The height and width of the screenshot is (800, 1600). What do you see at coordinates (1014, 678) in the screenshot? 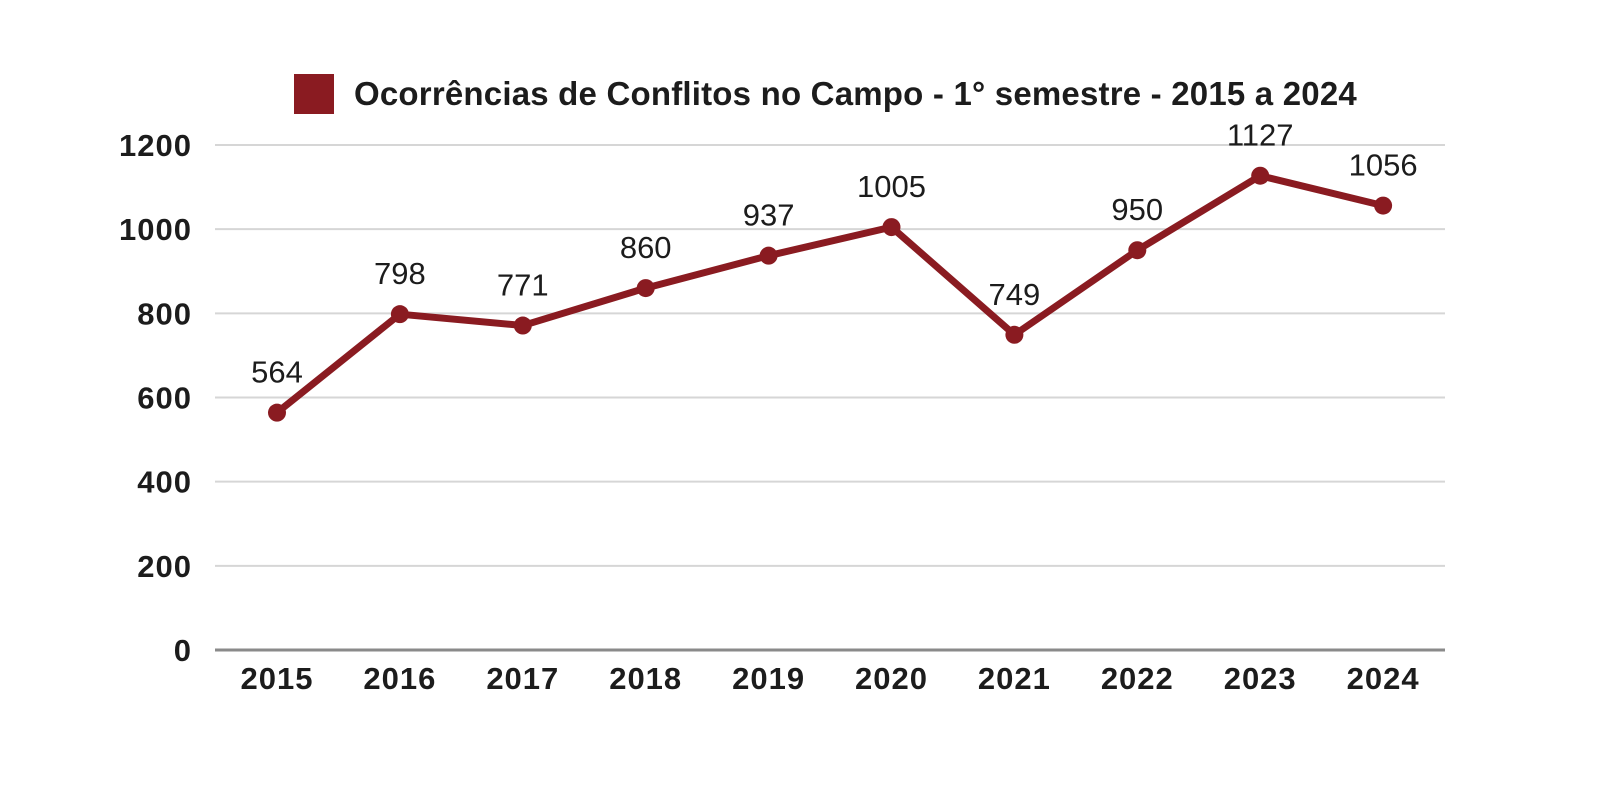
I see `x-tick-label: 2021` at bounding box center [1014, 678].